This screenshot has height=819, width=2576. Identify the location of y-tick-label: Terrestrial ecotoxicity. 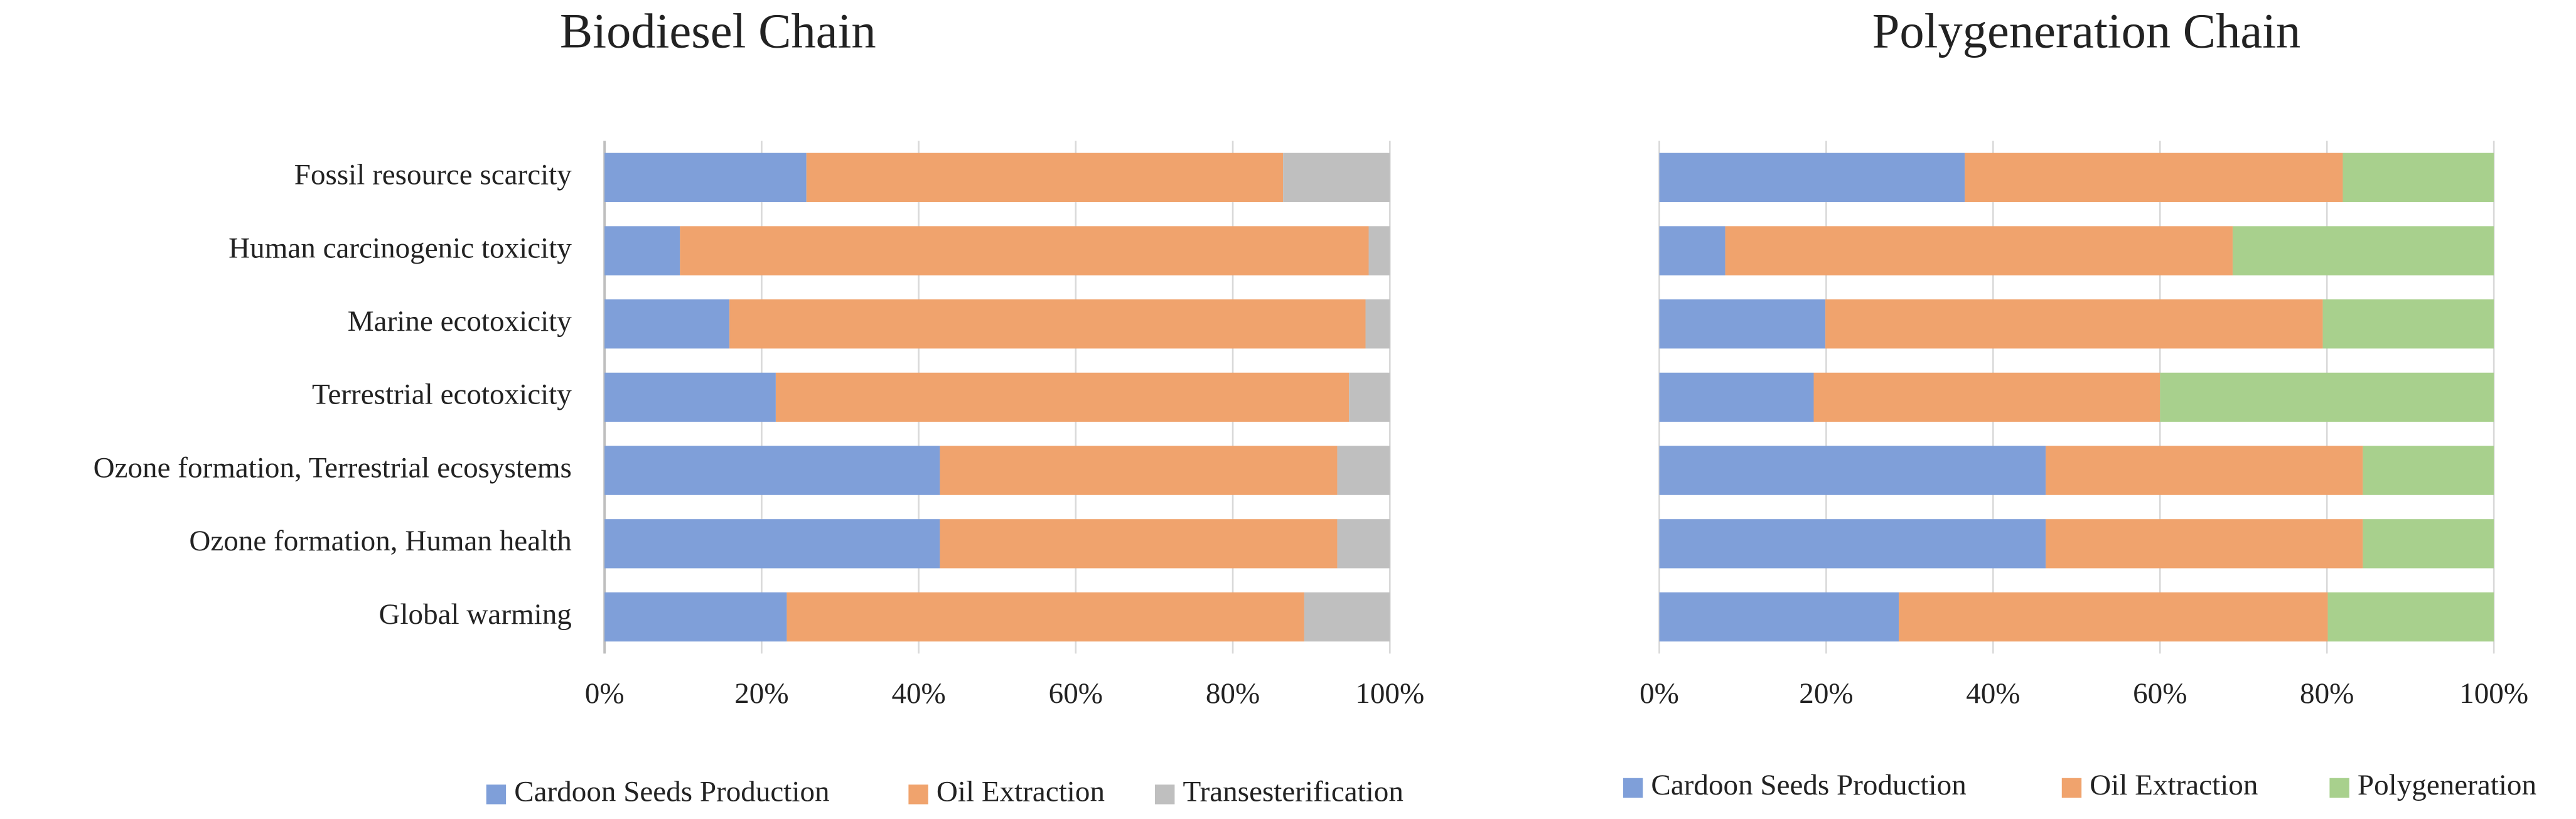
(442, 394).